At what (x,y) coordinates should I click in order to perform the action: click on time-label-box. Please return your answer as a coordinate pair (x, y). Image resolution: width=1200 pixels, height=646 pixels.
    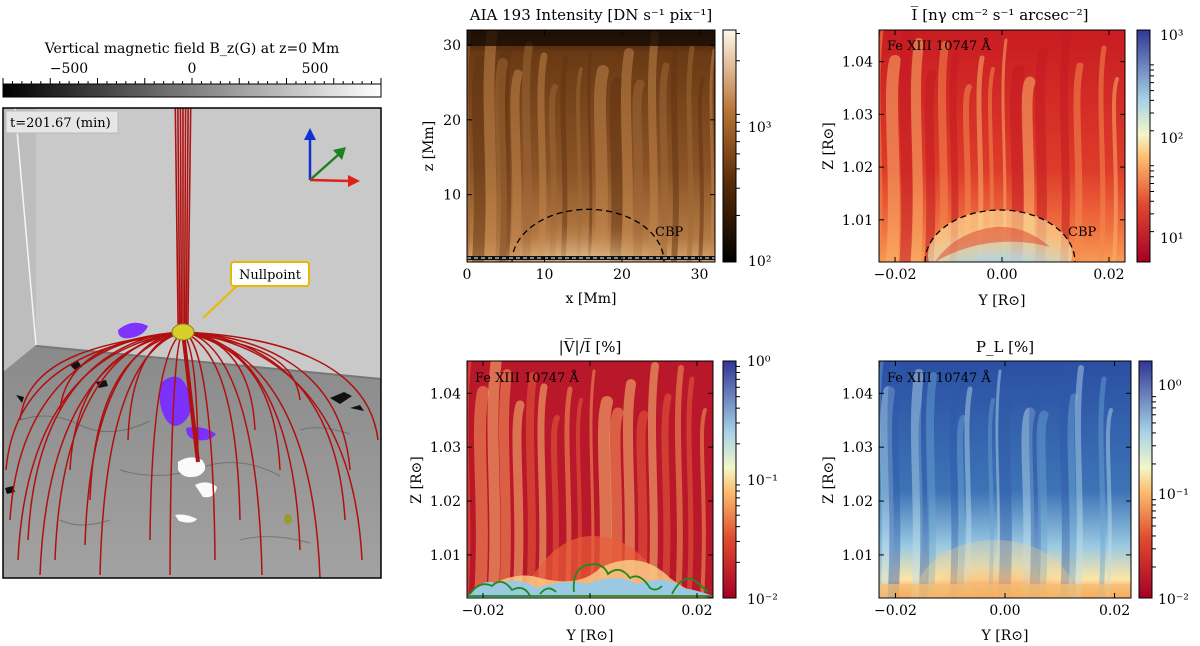
    Looking at the image, I should click on (62, 122).